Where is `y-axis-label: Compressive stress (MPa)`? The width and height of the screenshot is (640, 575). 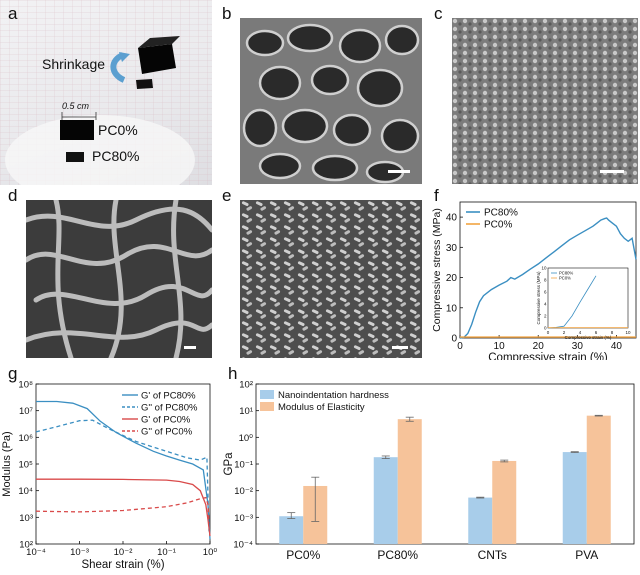 y-axis-label: Compressive stress (MPa) is located at coordinates (437, 270).